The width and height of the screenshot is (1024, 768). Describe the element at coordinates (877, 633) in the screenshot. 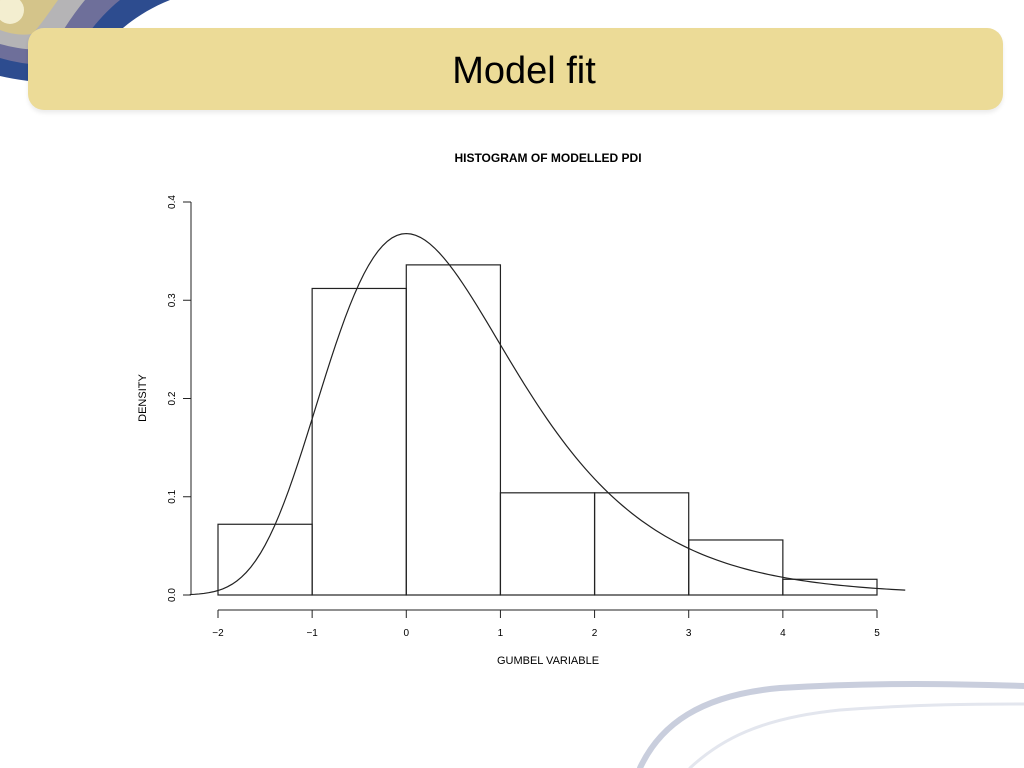

I see `x-tick-label: 5` at that location.